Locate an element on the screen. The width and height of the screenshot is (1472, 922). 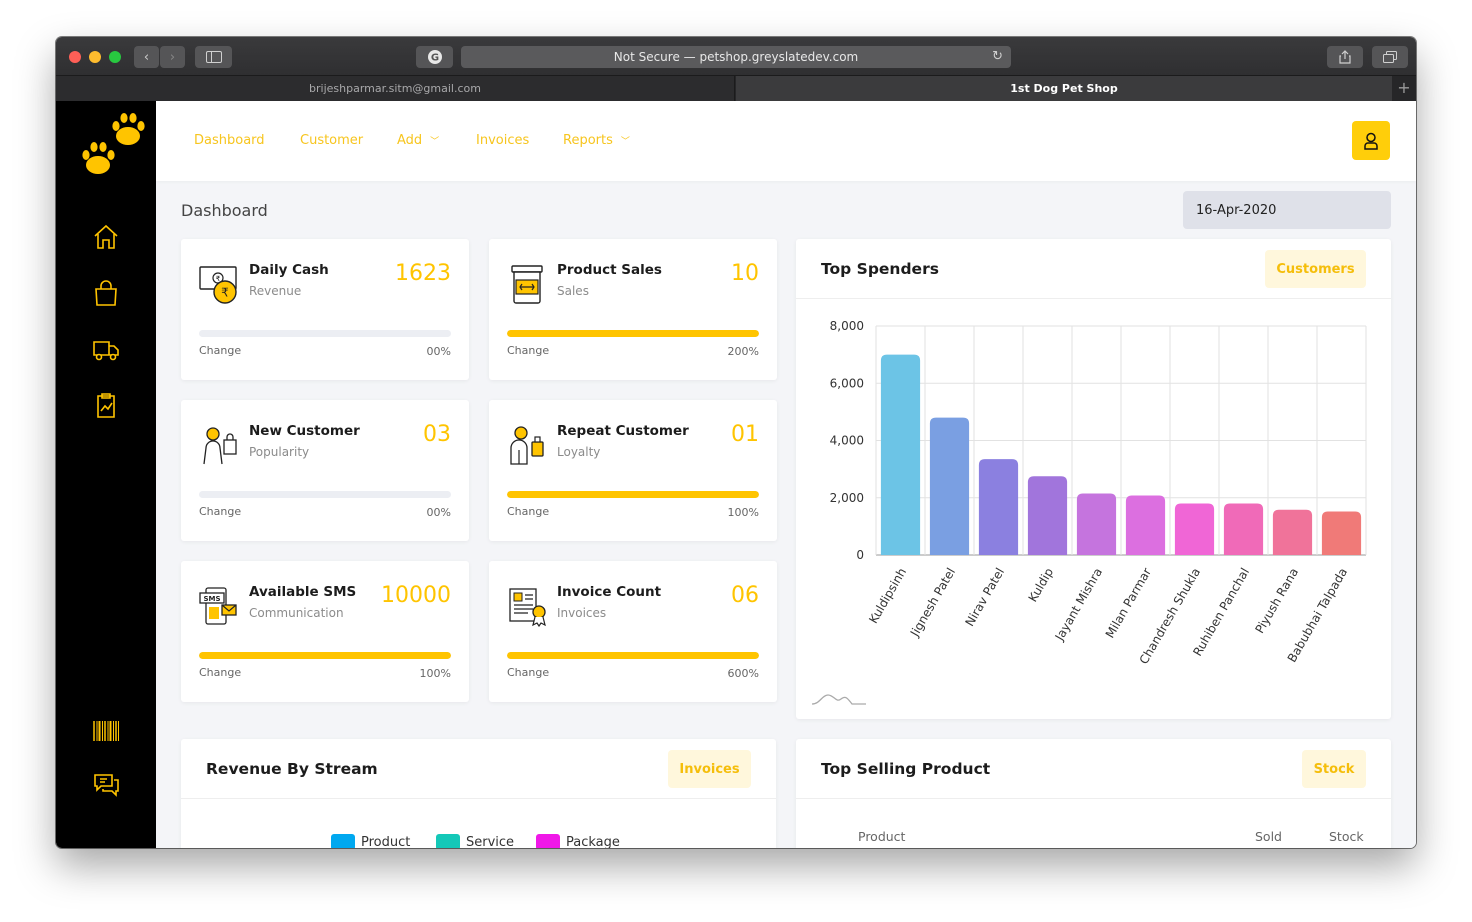
panel-title: Top Selling Product is located at coordinates (906, 769).